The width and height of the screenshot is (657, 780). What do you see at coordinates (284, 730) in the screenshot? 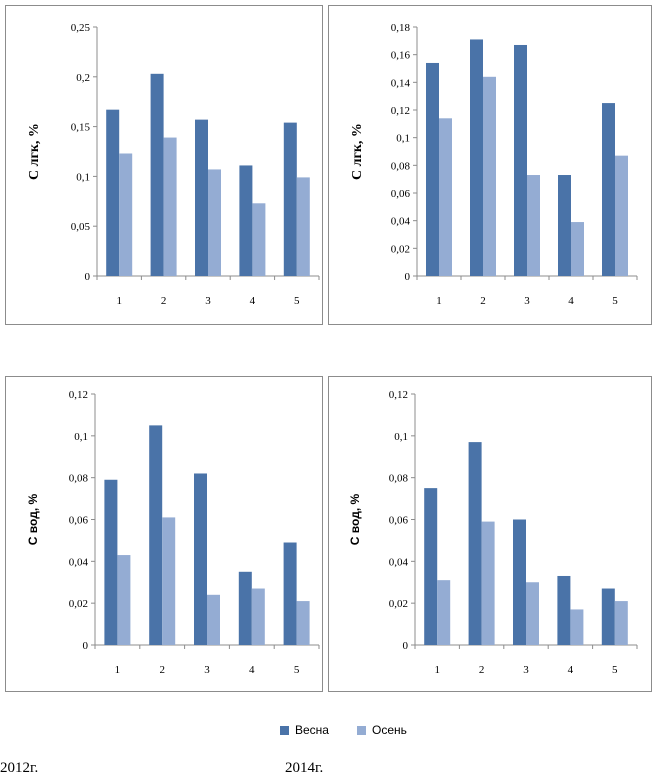
I see `legend-swatch-spring` at bounding box center [284, 730].